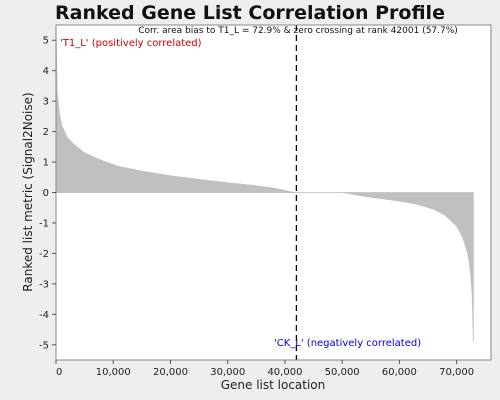 The image size is (500, 400). I want to click on x-tick-label: 40,000, so click(284, 372).